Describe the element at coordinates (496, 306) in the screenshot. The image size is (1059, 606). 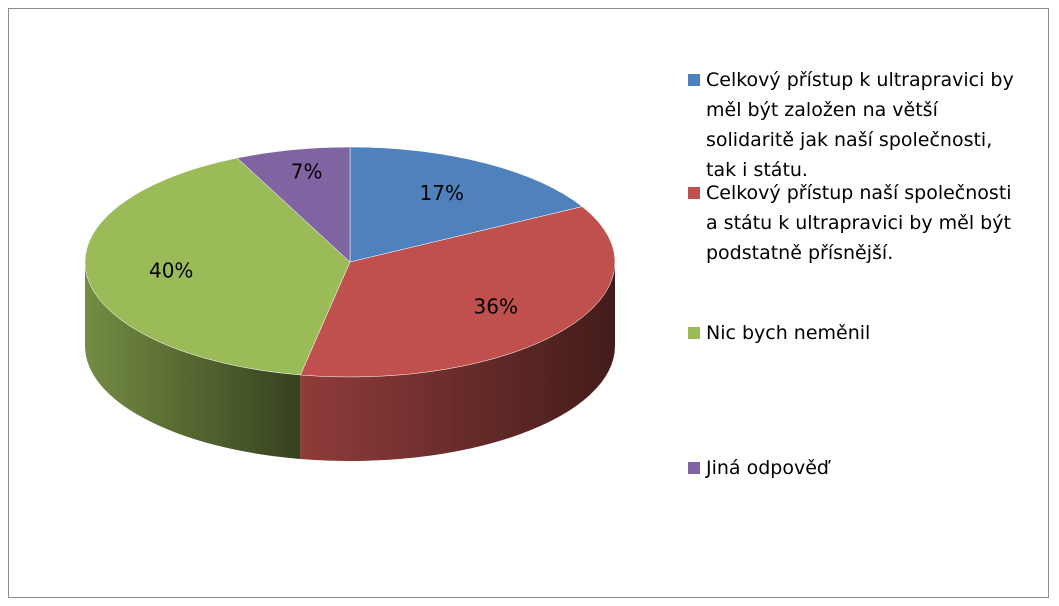
I see `data-label: 36%` at that location.